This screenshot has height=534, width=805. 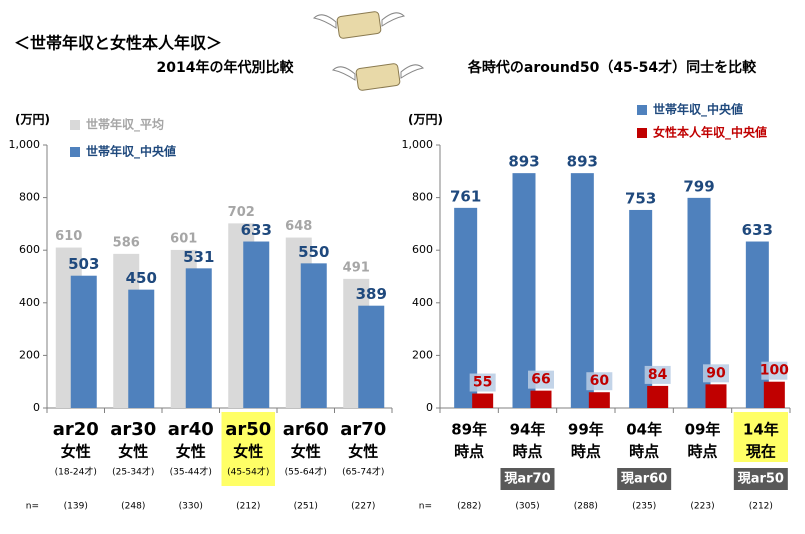 What do you see at coordinates (528, 430) in the screenshot?
I see `x-tick-label: 94年` at bounding box center [528, 430].